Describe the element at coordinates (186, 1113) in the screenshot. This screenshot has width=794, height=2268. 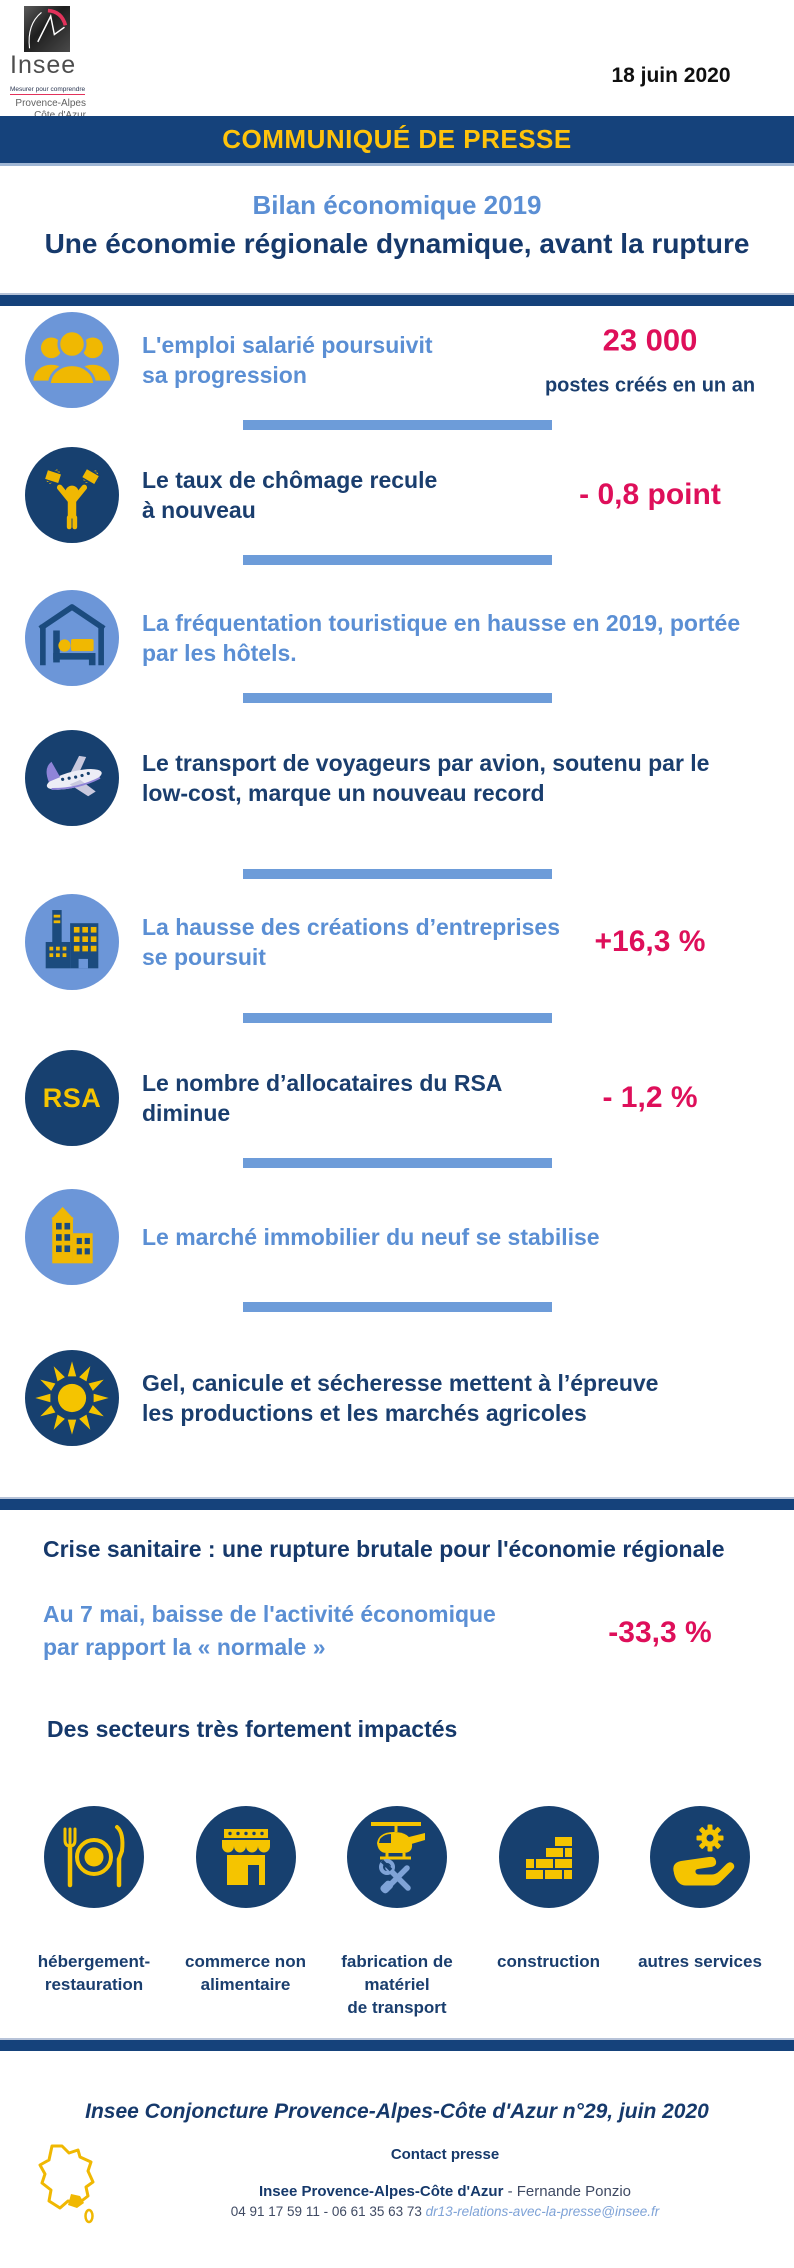
I see `indicator-line2: diminue` at that location.